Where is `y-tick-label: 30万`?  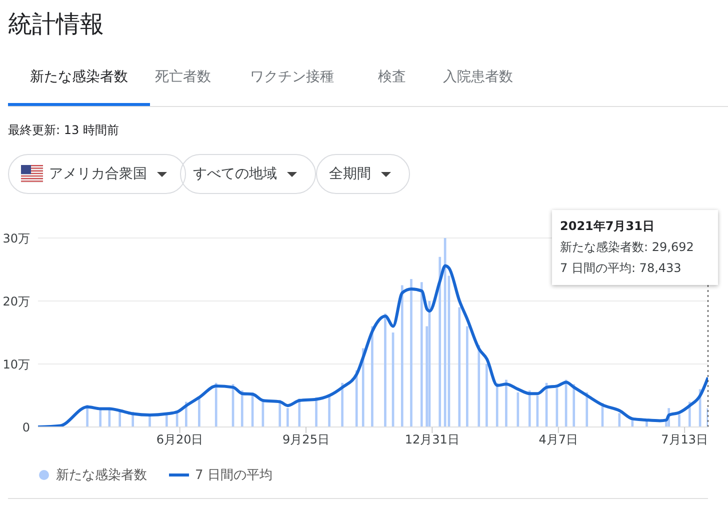
y-tick-label: 30万 is located at coordinates (16, 238).